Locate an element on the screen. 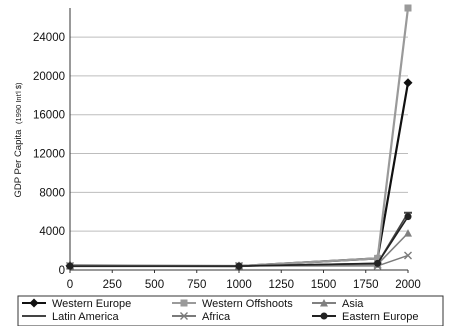  x-tick-label: 1250 is located at coordinates (281, 285).